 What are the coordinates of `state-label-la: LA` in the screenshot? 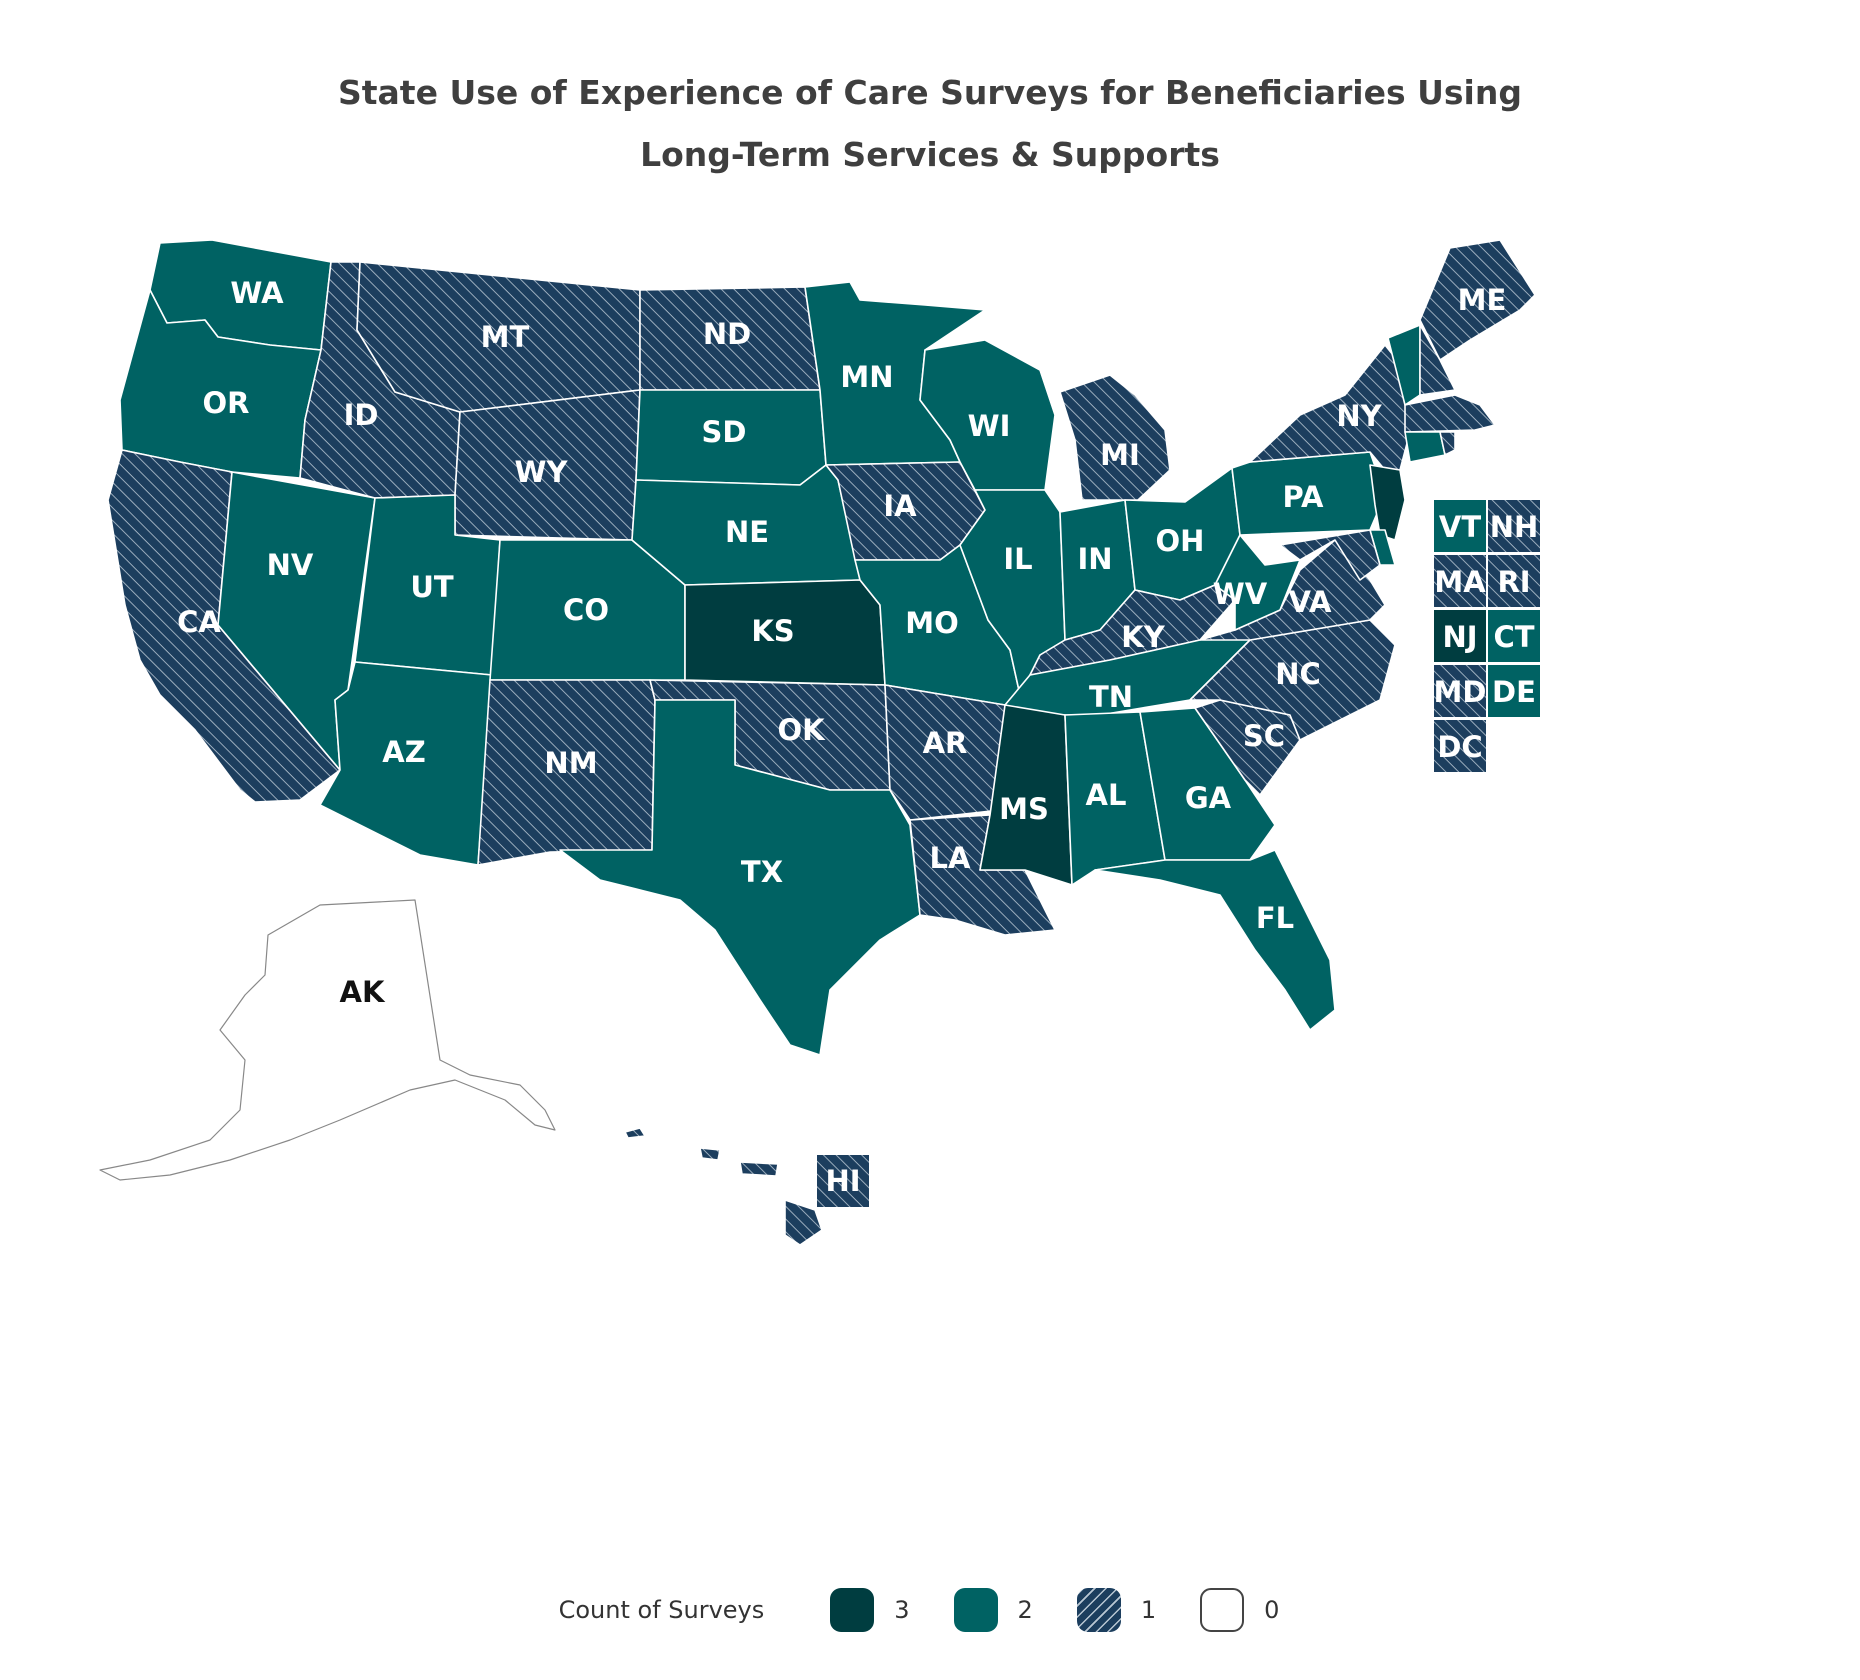 It's located at (950, 858).